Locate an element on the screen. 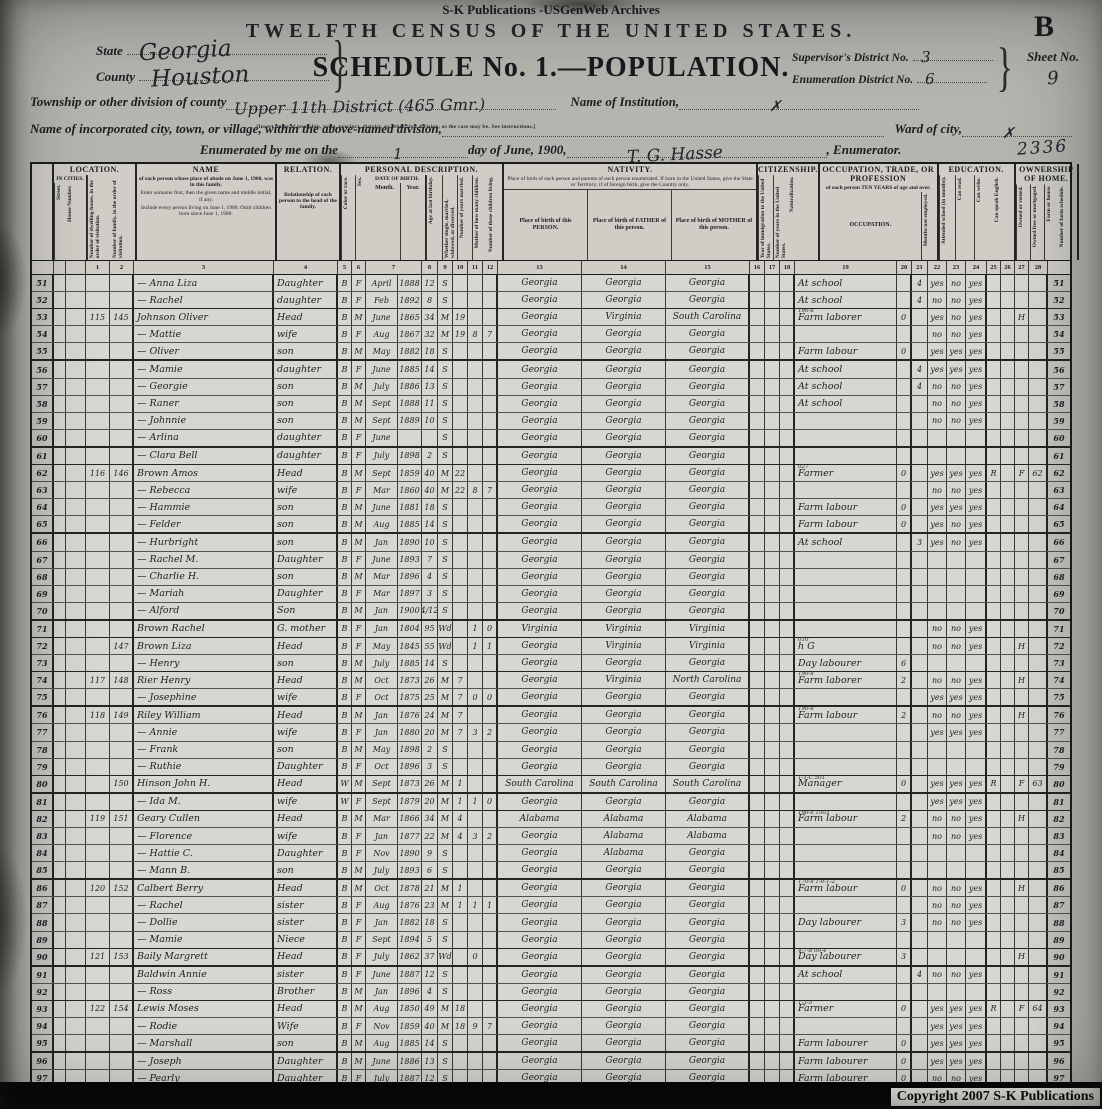 This screenshot has width=1102, height=1109. owned-or-rented: R is located at coordinates (994, 783).